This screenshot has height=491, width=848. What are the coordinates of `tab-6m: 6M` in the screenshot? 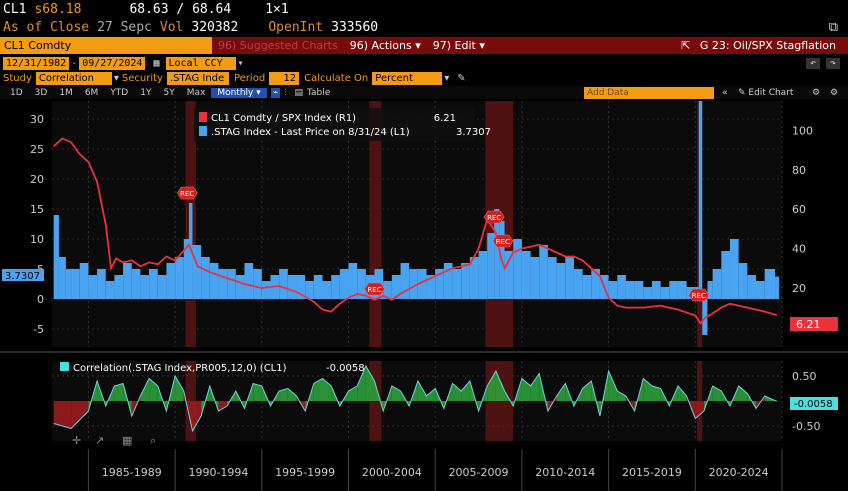 It's located at (91, 92).